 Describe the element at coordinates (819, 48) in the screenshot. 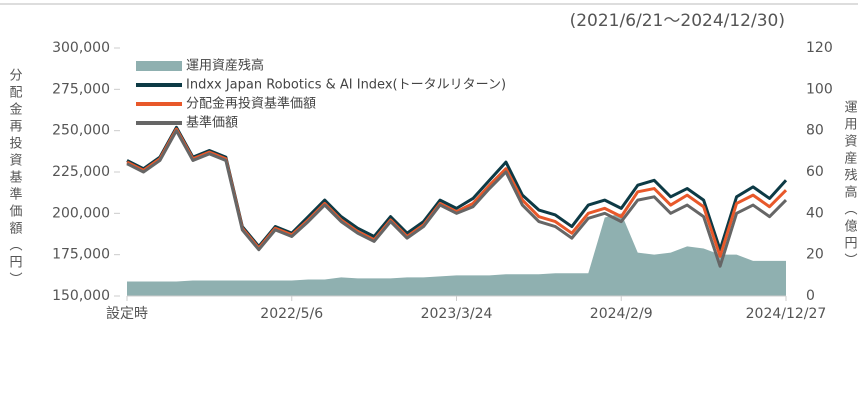

I see `y2-tick-label: 120` at that location.